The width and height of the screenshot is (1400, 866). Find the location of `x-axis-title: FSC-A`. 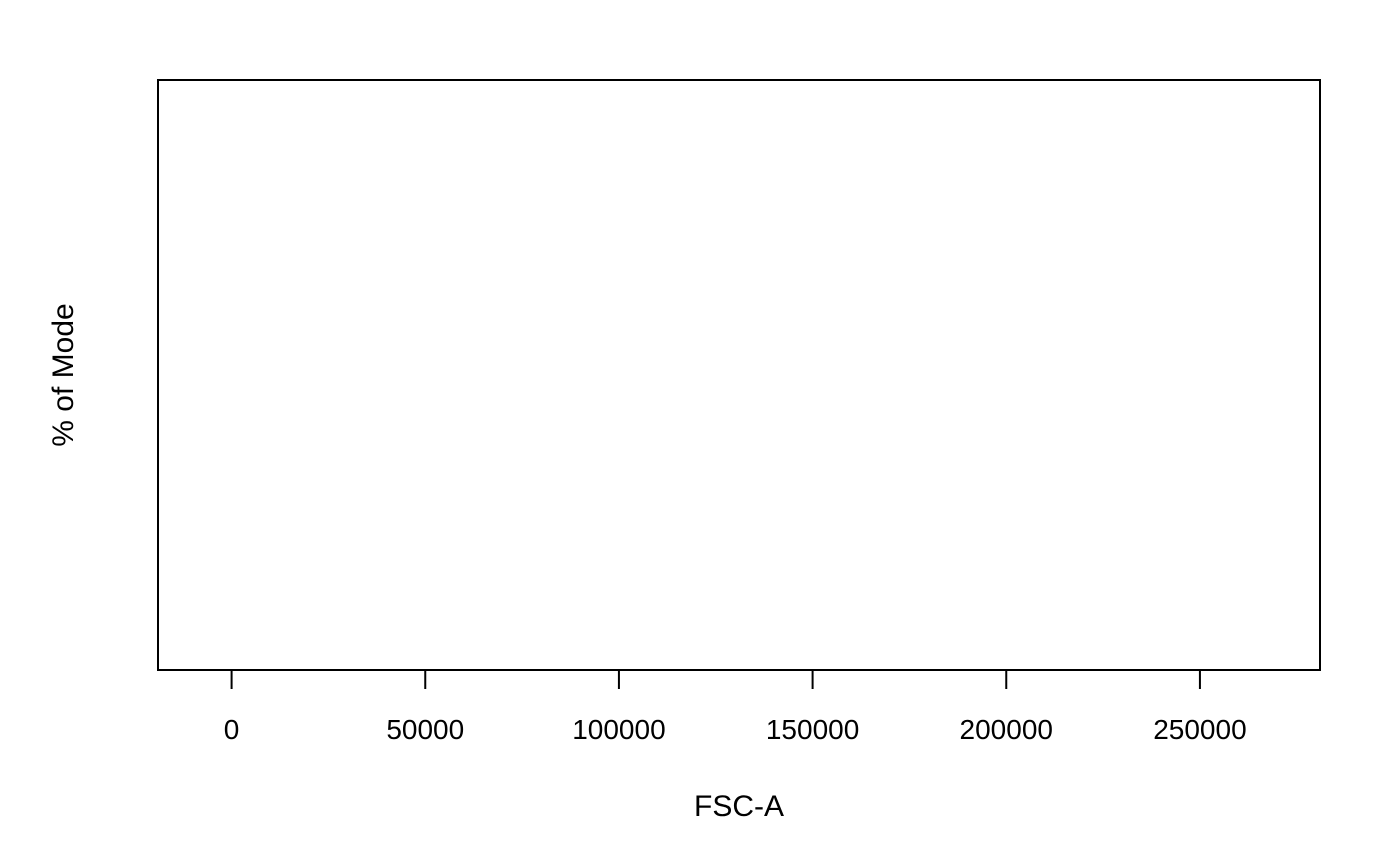

x-axis-title: FSC-A is located at coordinates (739, 806).